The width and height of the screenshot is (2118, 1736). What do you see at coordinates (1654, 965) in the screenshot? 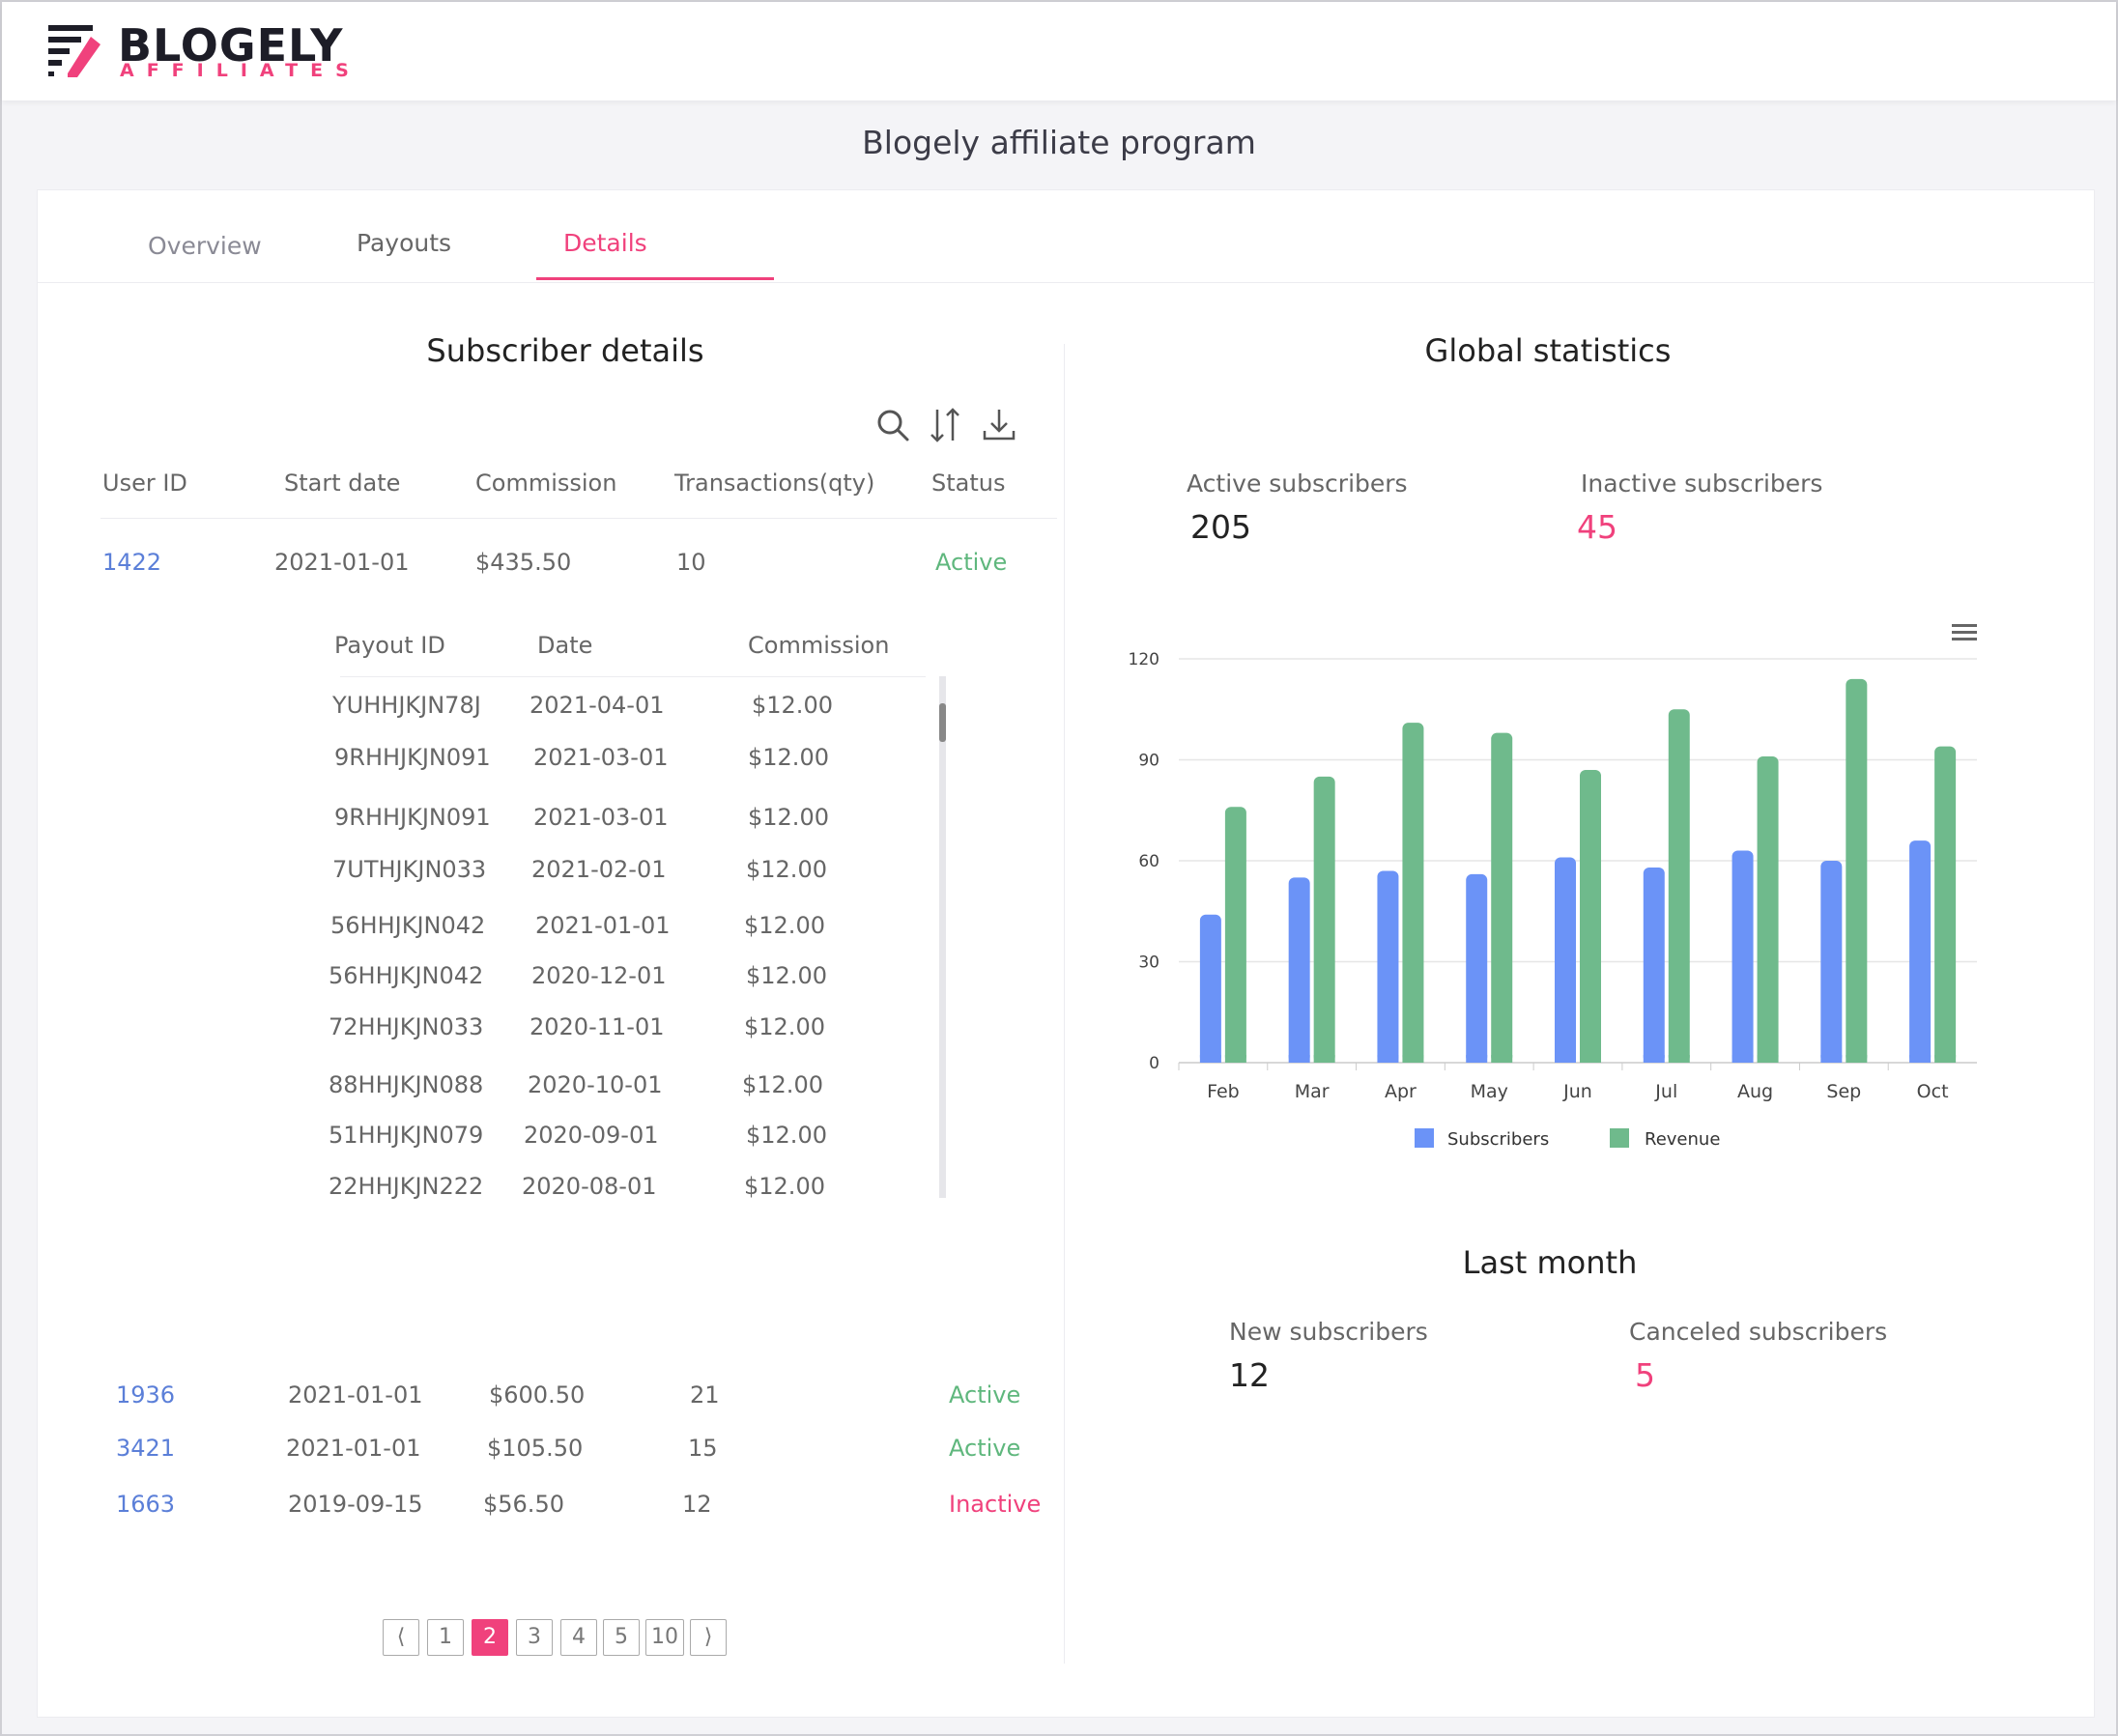
I see `bar-subscribers-jul` at bounding box center [1654, 965].